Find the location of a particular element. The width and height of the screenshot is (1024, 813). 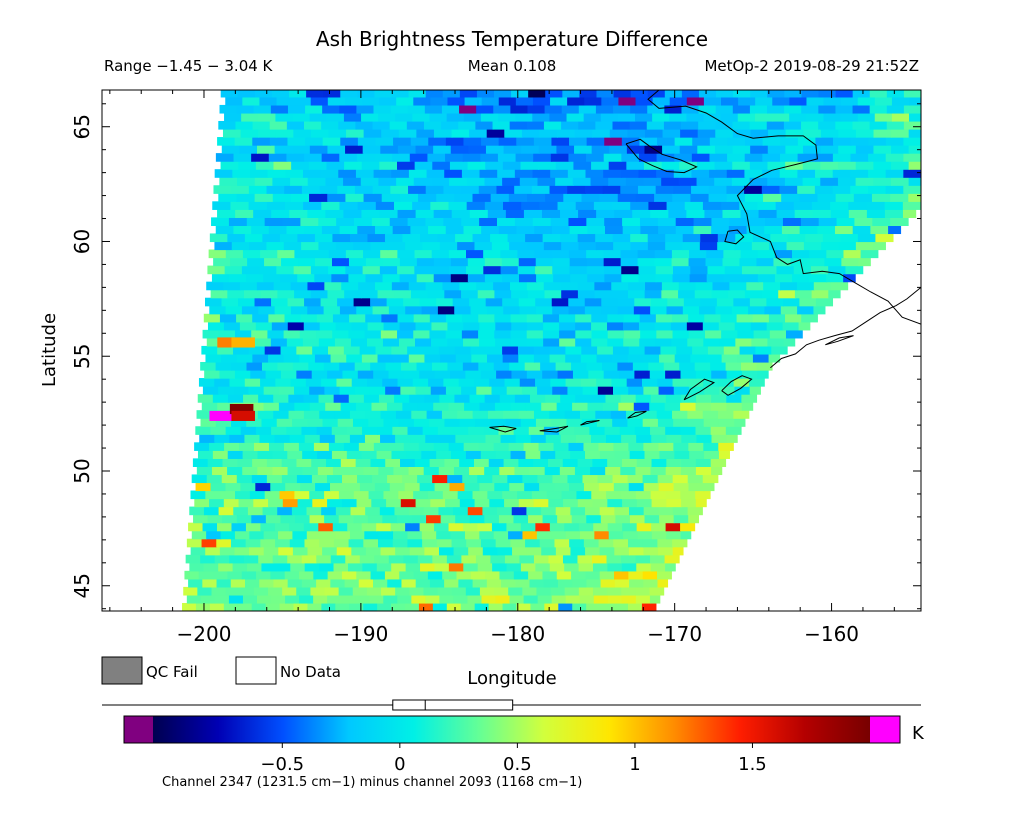

range-box is located at coordinates (453, 705).